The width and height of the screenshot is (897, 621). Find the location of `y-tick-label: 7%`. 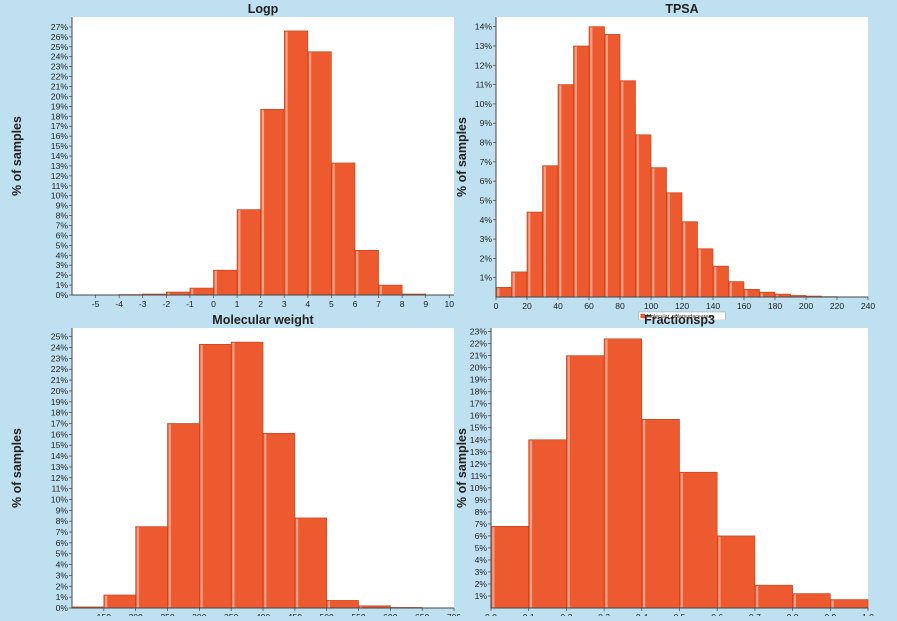

y-tick-label: 7% is located at coordinates (481, 524).